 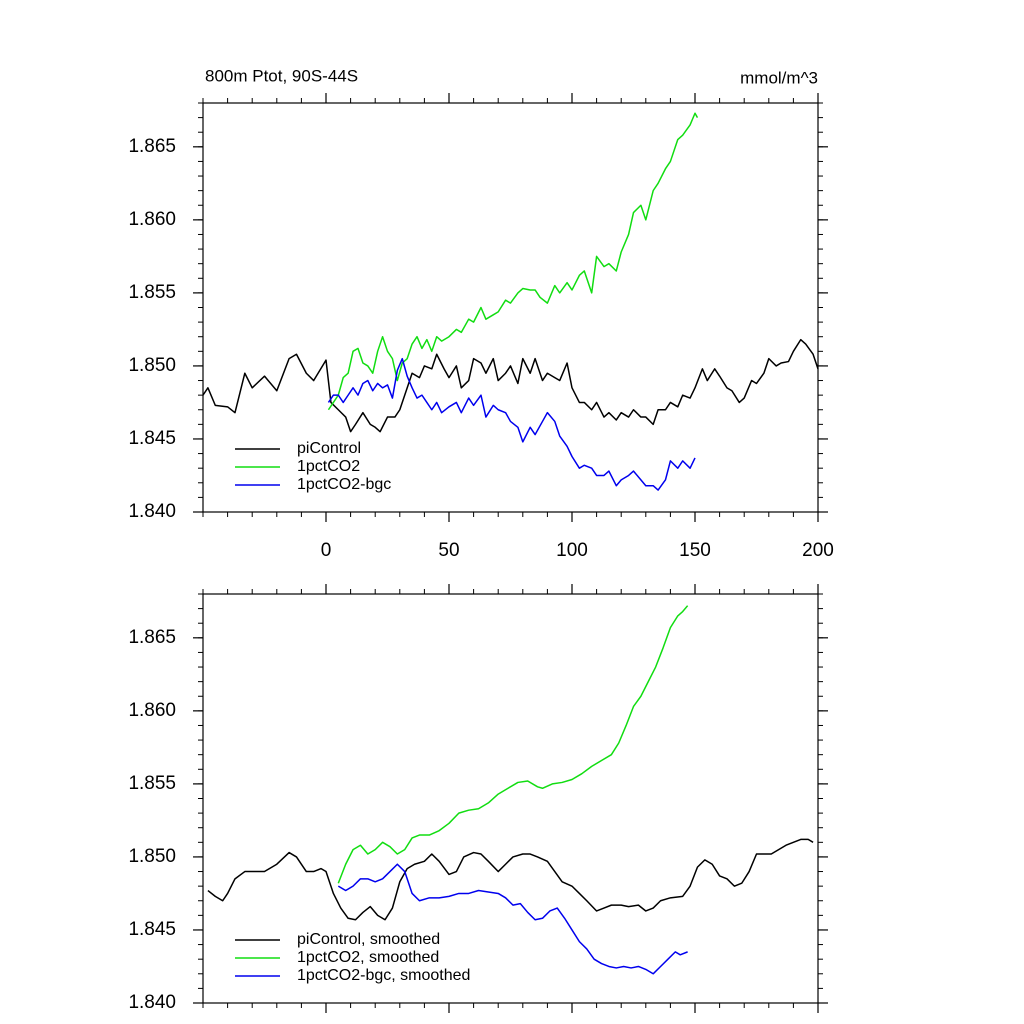 I want to click on chart-title: 800m Ptot, 90S-44S, so click(x=281, y=75).